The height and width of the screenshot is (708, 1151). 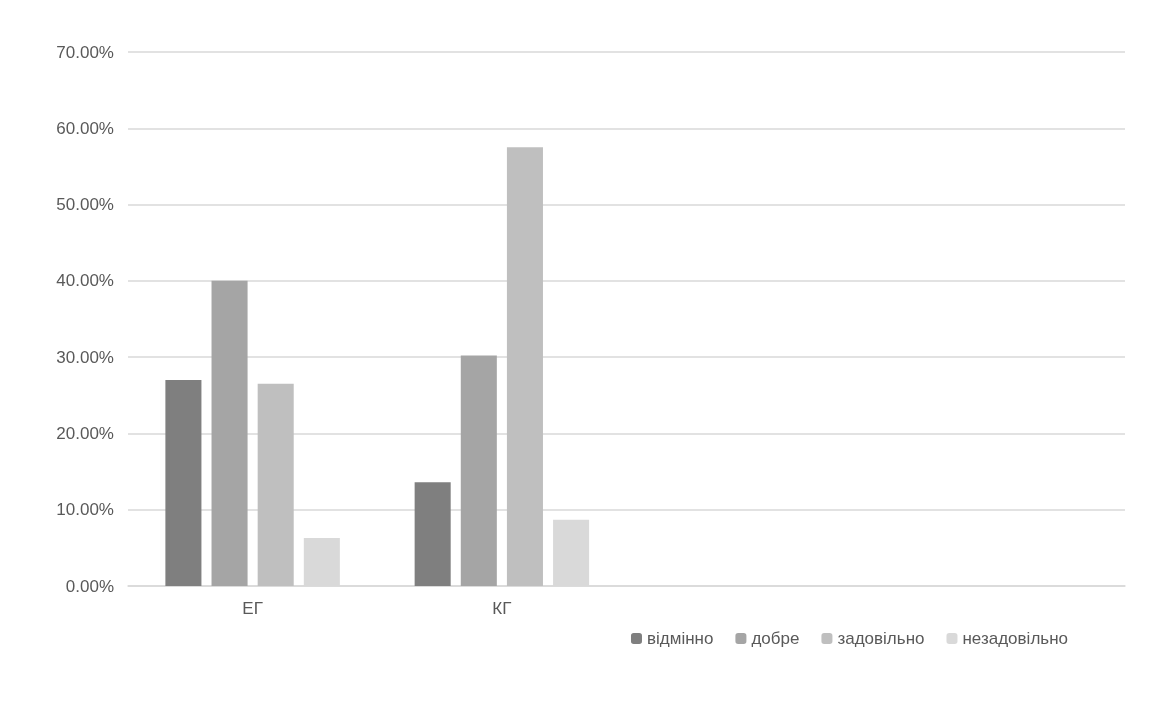 I want to click on y-tick-label: 10.00%, so click(x=85, y=510).